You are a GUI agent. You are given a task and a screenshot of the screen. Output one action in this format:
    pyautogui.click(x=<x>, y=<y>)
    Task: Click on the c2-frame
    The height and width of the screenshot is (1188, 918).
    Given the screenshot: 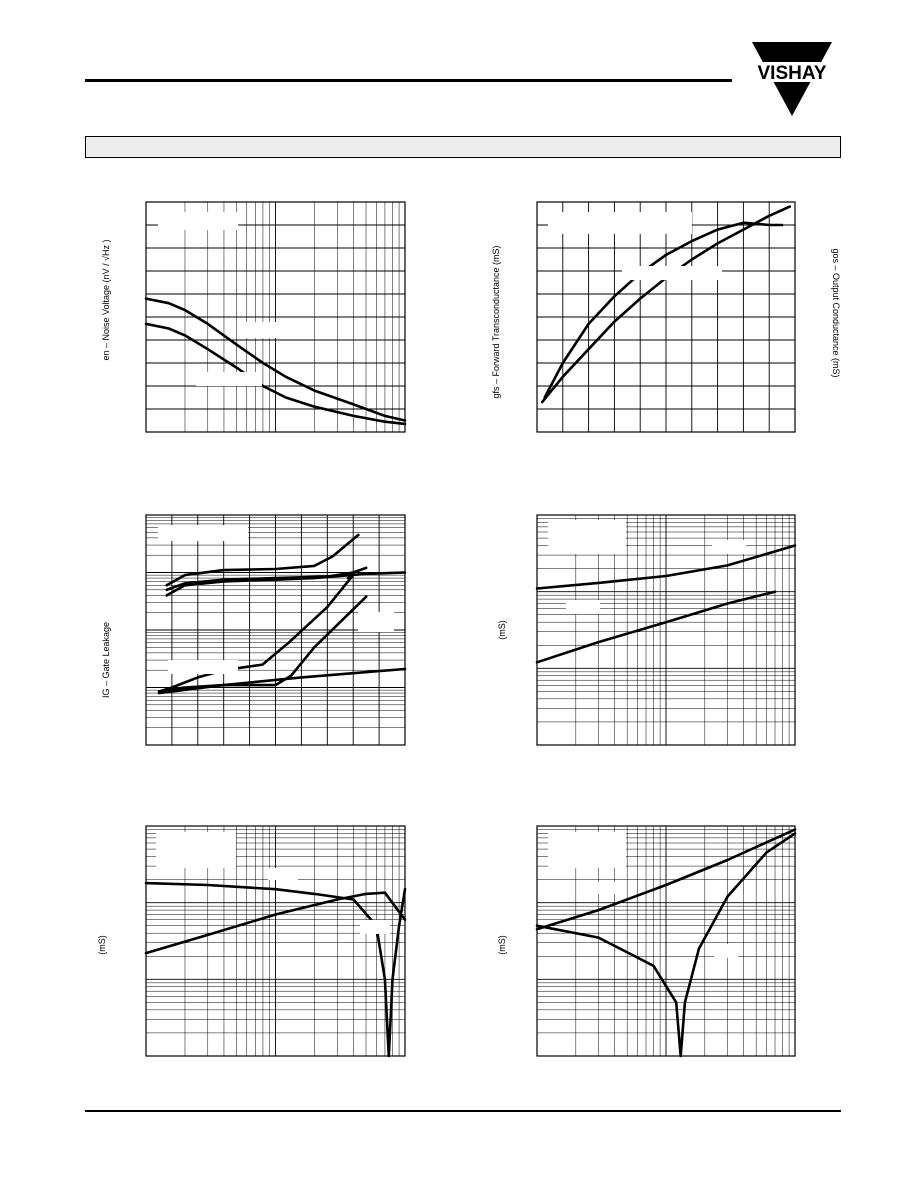 What is the action you would take?
    pyautogui.click(x=666, y=317)
    